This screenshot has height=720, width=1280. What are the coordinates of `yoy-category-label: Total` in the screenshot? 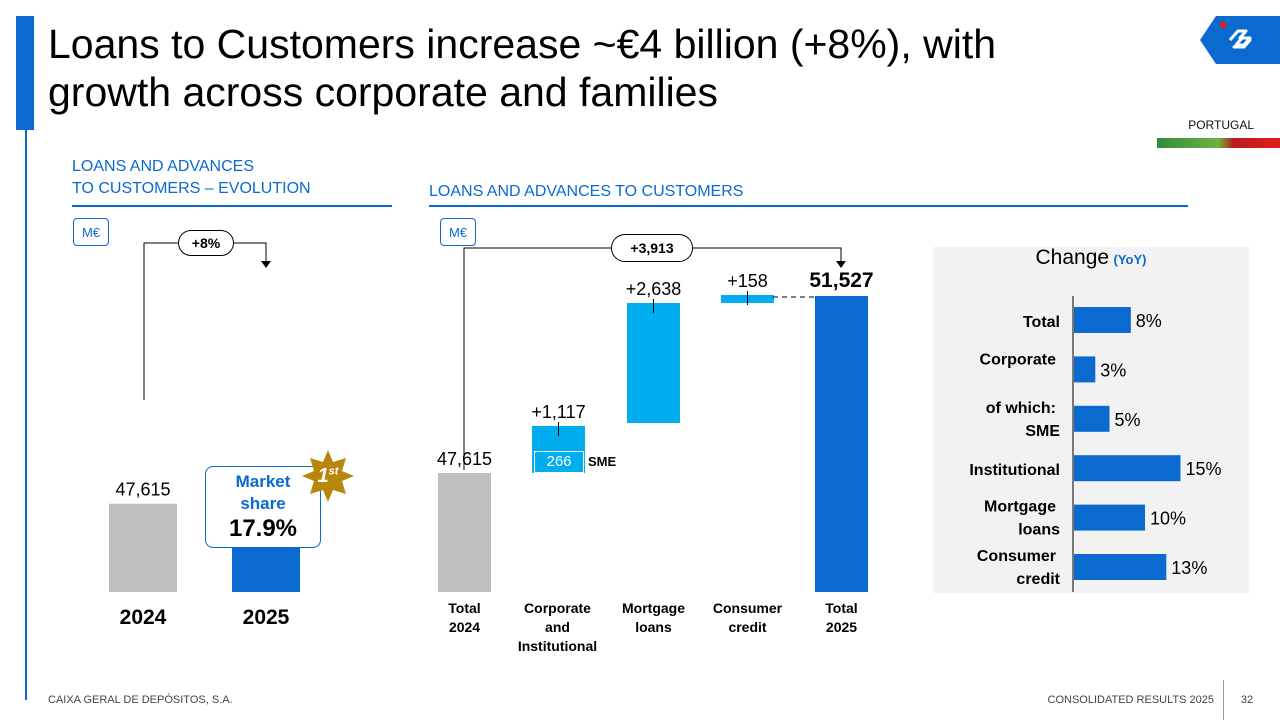 It's located at (1041, 322).